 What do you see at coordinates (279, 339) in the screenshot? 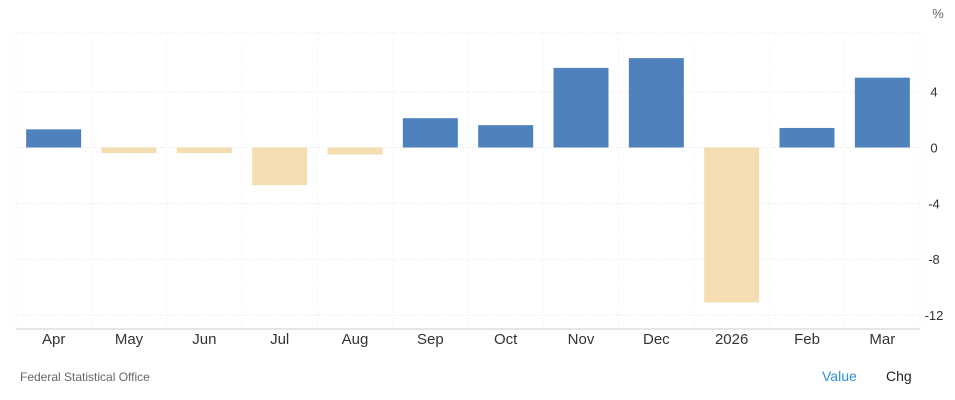
I see `x-tick-label: Jul` at bounding box center [279, 339].